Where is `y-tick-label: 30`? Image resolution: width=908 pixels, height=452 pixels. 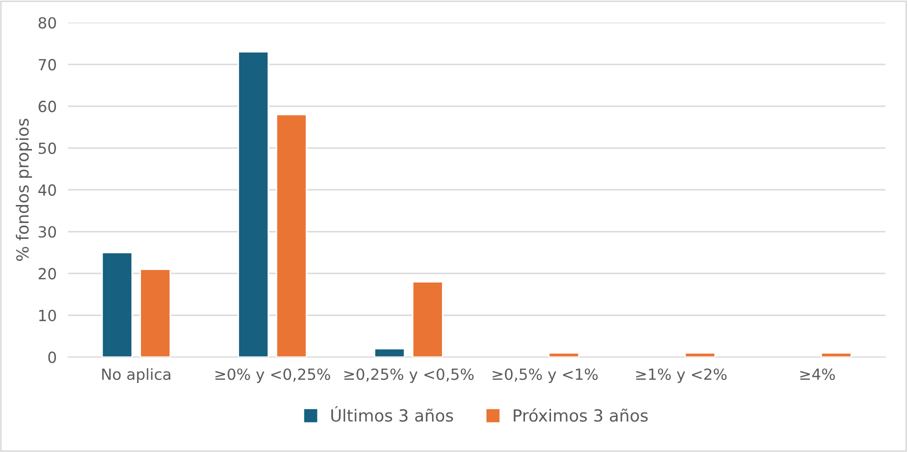
y-tick-label: 30 is located at coordinates (47, 232).